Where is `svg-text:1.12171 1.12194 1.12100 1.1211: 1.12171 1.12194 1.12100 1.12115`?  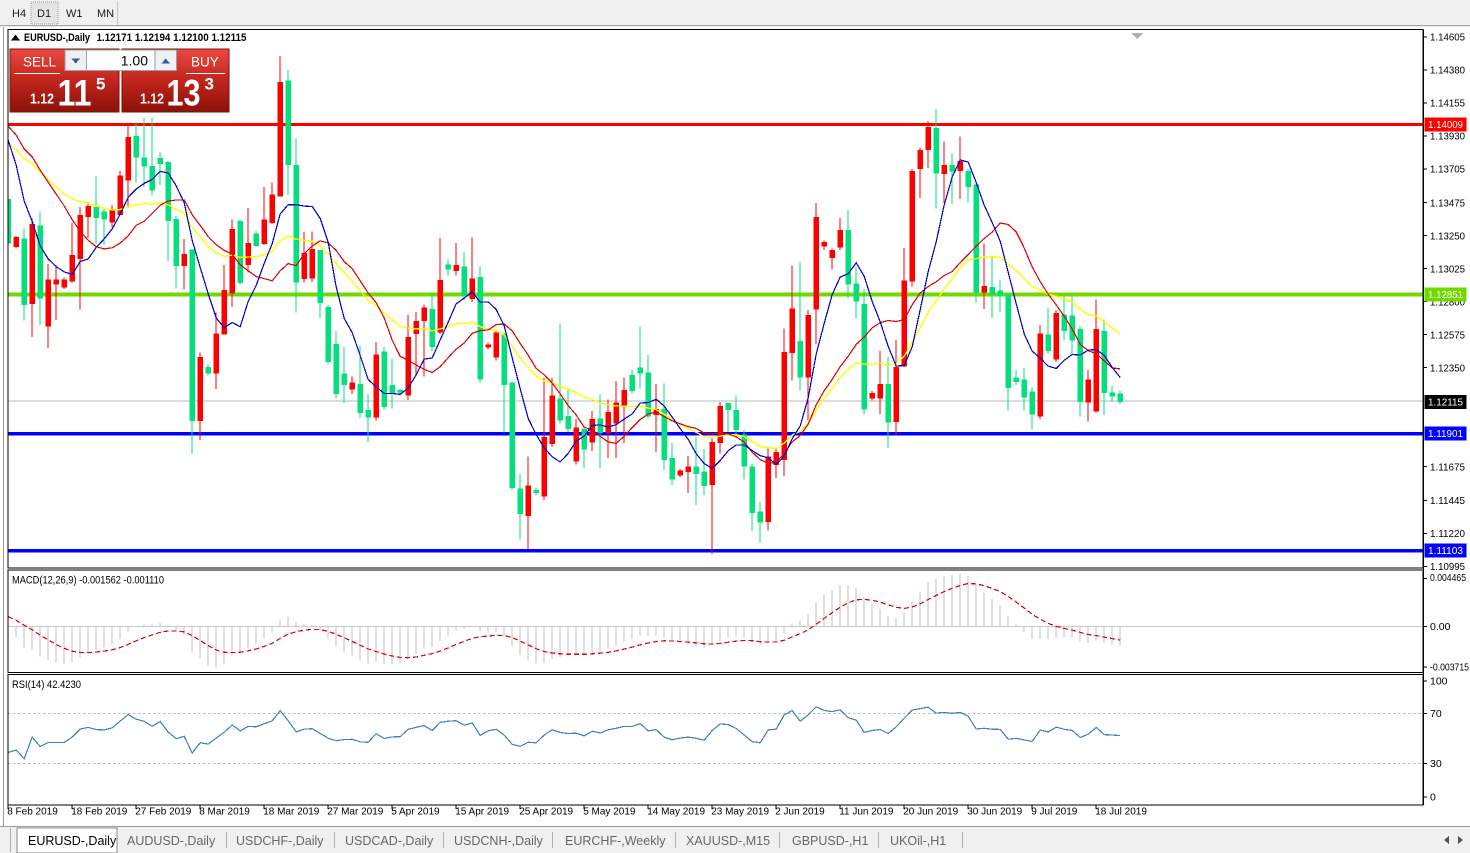 svg-text:1.12171 1.12194 1.12100 1.1211: 1.12171 1.12194 1.12100 1.12115 is located at coordinates (172, 38).